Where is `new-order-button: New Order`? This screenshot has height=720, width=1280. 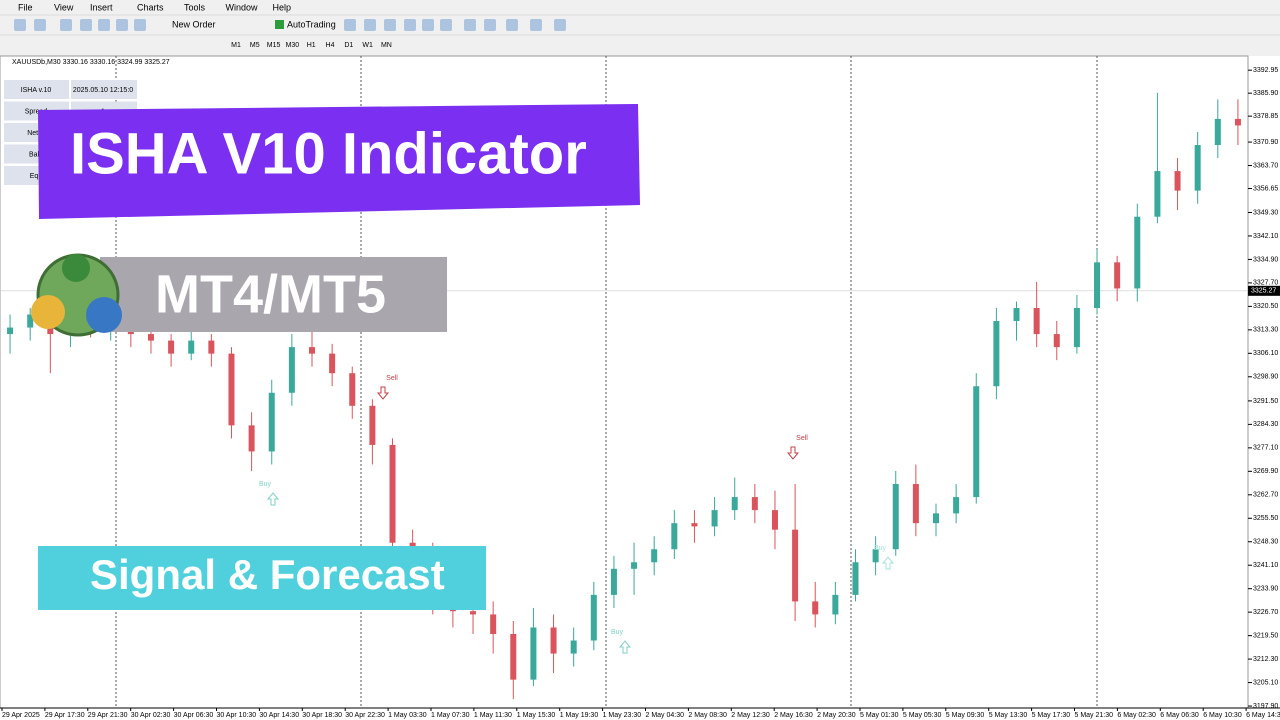
new-order-button: New Order is located at coordinates (194, 24).